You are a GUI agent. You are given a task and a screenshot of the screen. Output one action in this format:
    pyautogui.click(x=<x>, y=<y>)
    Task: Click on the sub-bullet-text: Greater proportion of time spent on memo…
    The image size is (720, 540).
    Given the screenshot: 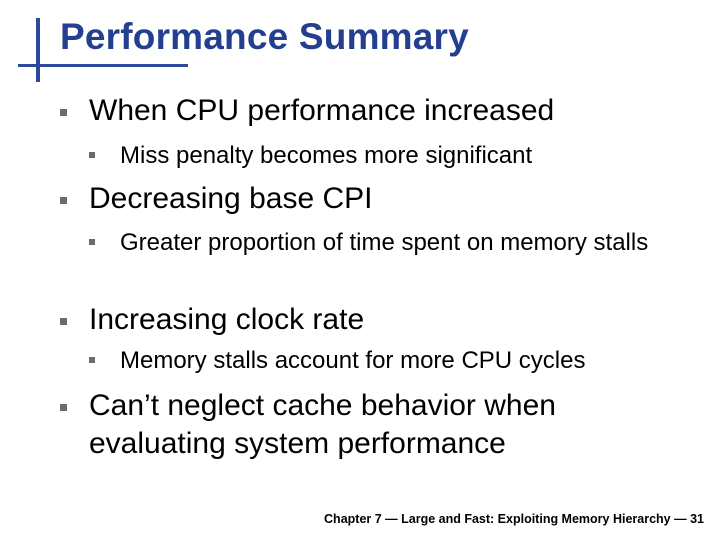 What is the action you would take?
    pyautogui.click(x=384, y=242)
    